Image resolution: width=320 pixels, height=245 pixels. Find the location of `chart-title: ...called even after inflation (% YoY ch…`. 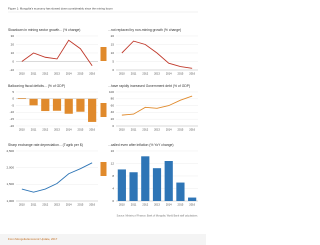

chart-title: ...called even after inflation (% YoY ch… is located at coordinates (141, 145).